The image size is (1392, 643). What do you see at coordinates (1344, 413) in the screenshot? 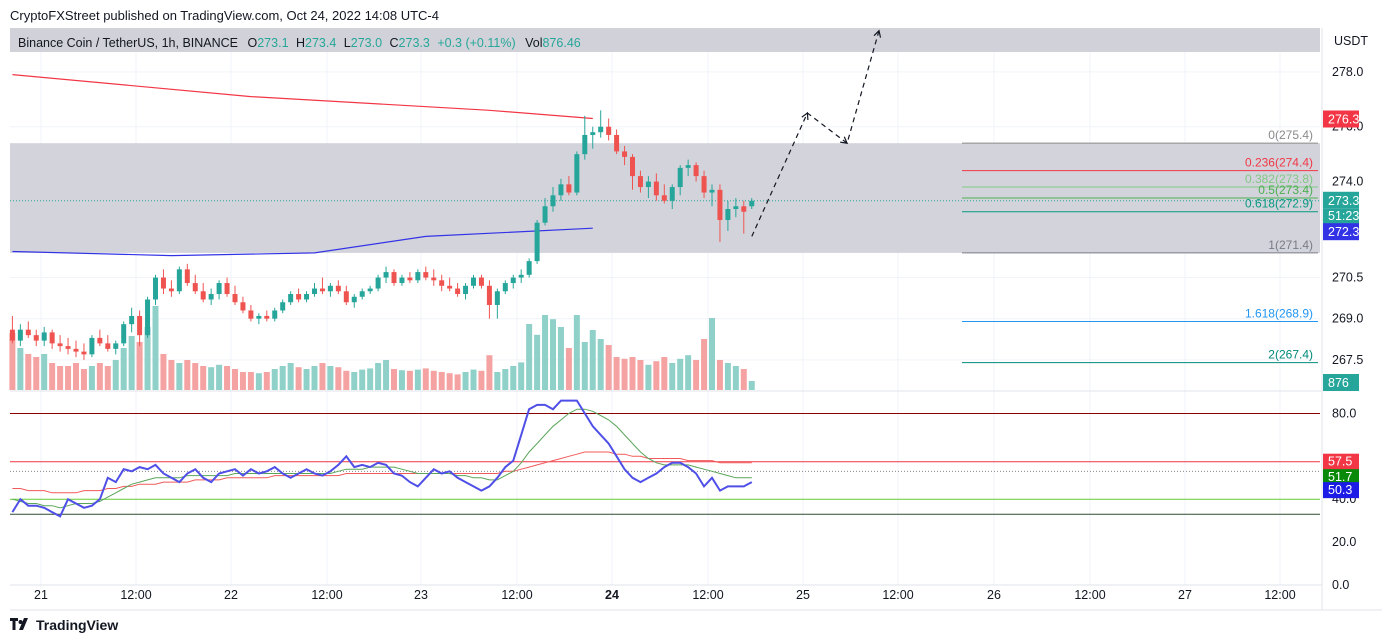
I see `rsi-y-tick-label: 80.0` at bounding box center [1344, 413].